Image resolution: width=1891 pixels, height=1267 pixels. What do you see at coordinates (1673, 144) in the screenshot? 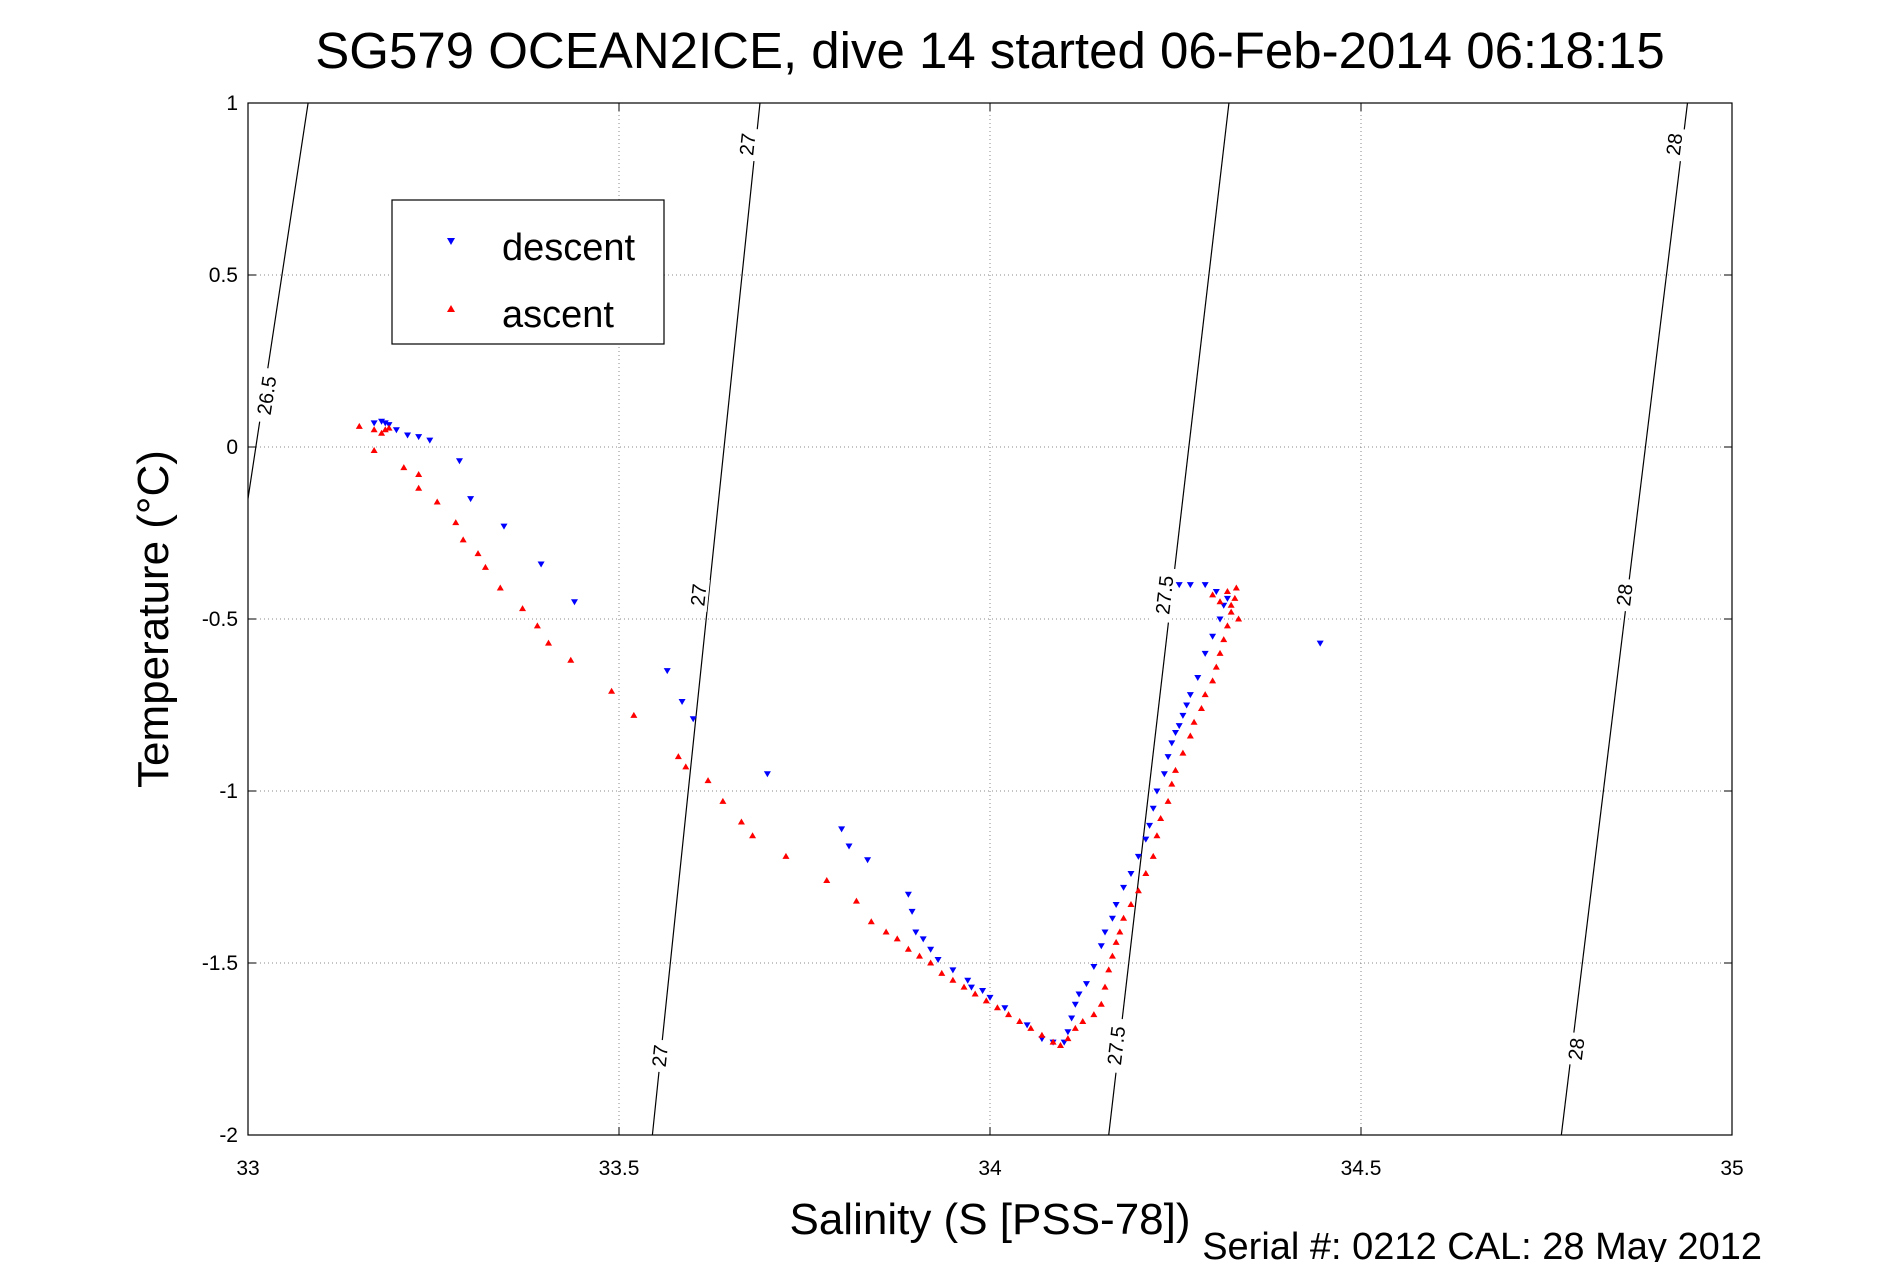
I see `contour-label-group: 28` at bounding box center [1673, 144].